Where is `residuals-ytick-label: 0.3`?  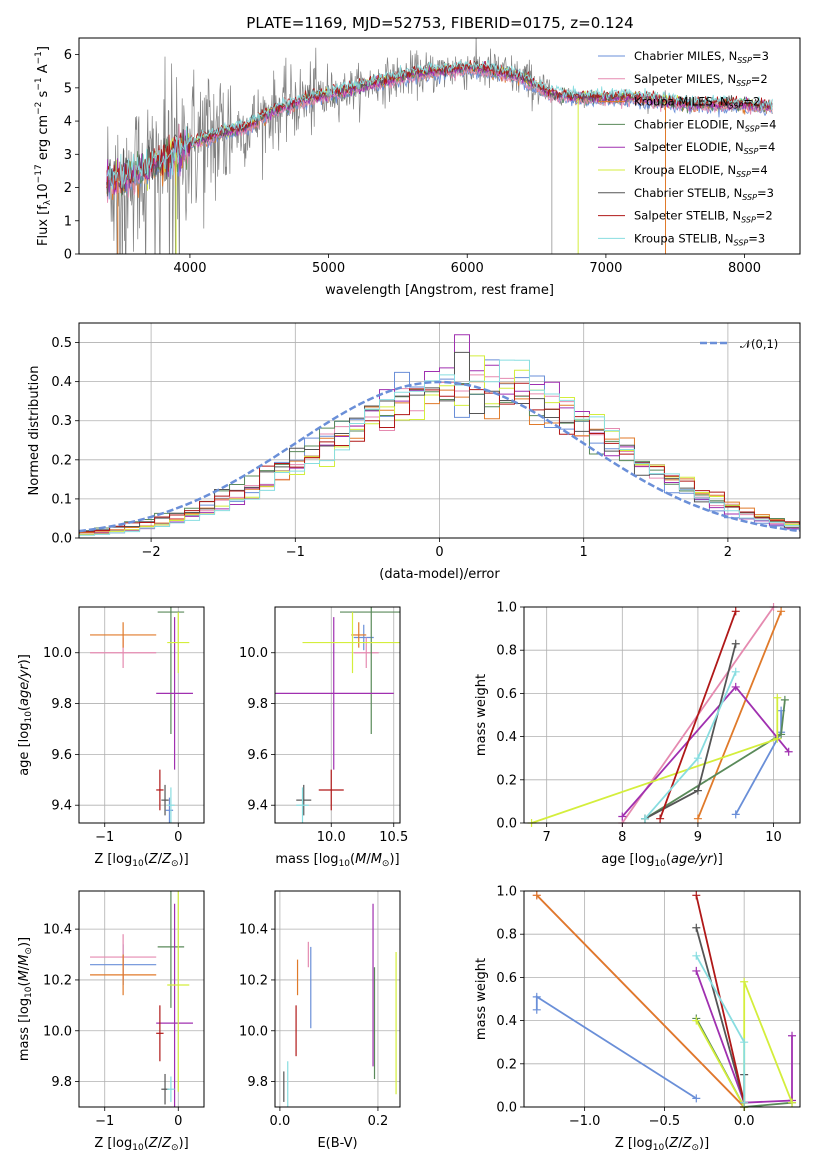 residuals-ytick-label: 0.3 is located at coordinates (61, 421).